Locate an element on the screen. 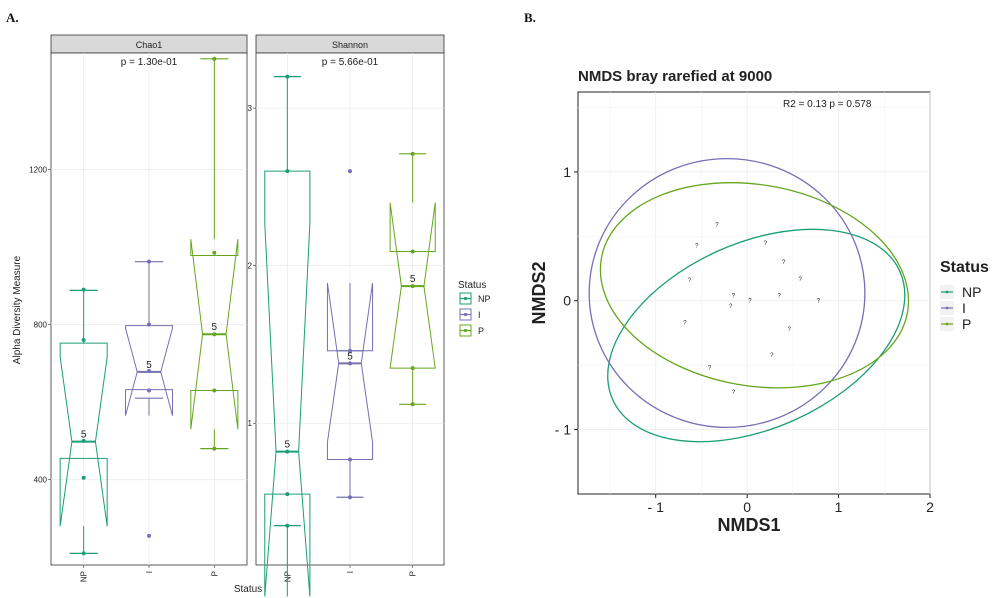 The image size is (1000, 598). legend-a-key-np: NP is located at coordinates (475, 298).